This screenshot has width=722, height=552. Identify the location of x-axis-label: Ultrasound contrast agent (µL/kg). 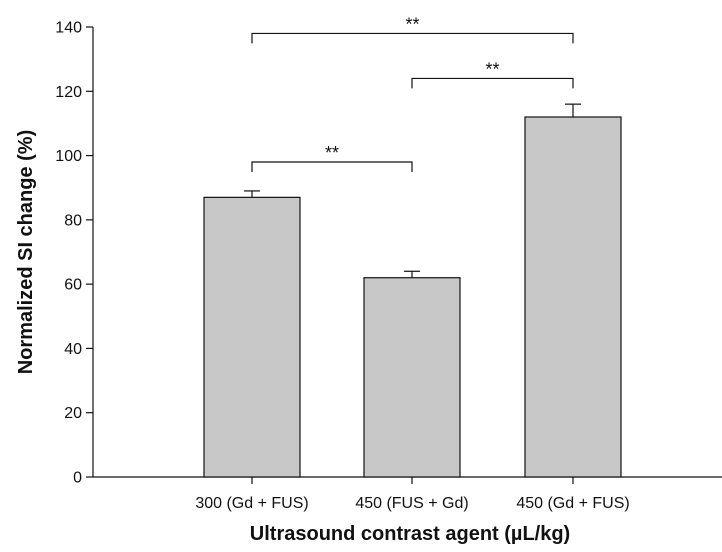
(410, 534).